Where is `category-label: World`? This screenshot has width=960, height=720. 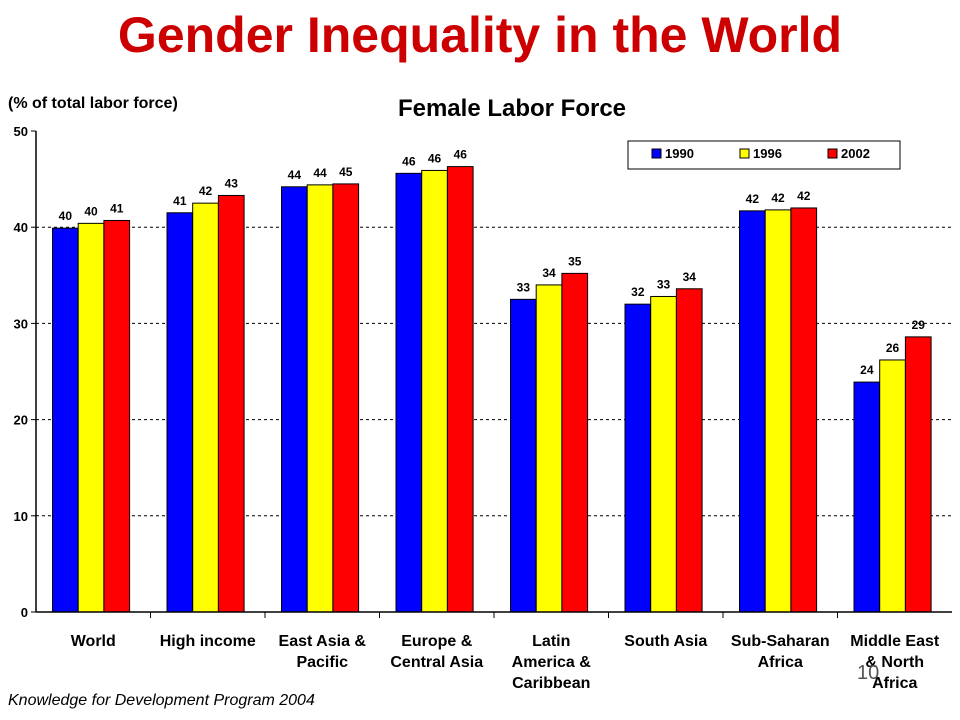 category-label: World is located at coordinates (93, 641).